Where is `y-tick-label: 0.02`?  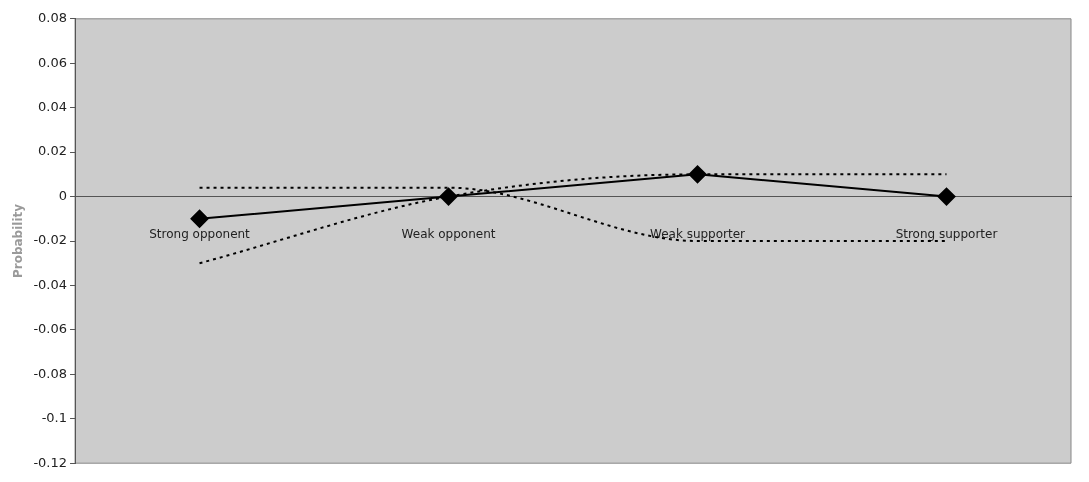
y-tick-label: 0.02 is located at coordinates (53, 151).